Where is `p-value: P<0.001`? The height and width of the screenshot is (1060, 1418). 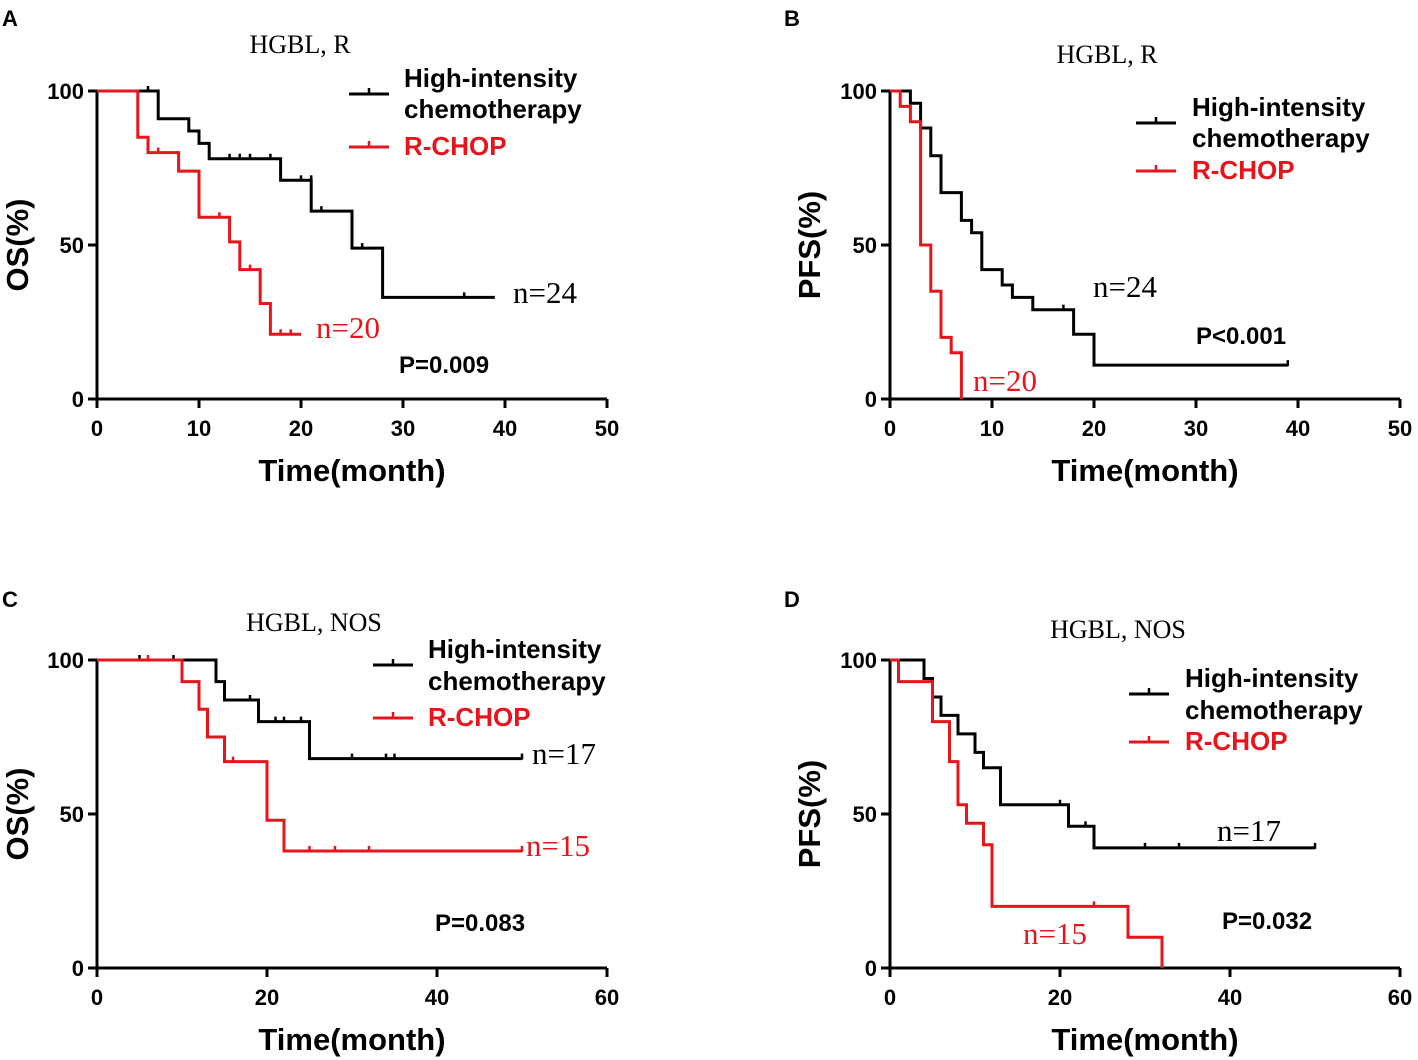 p-value: P<0.001 is located at coordinates (1241, 336).